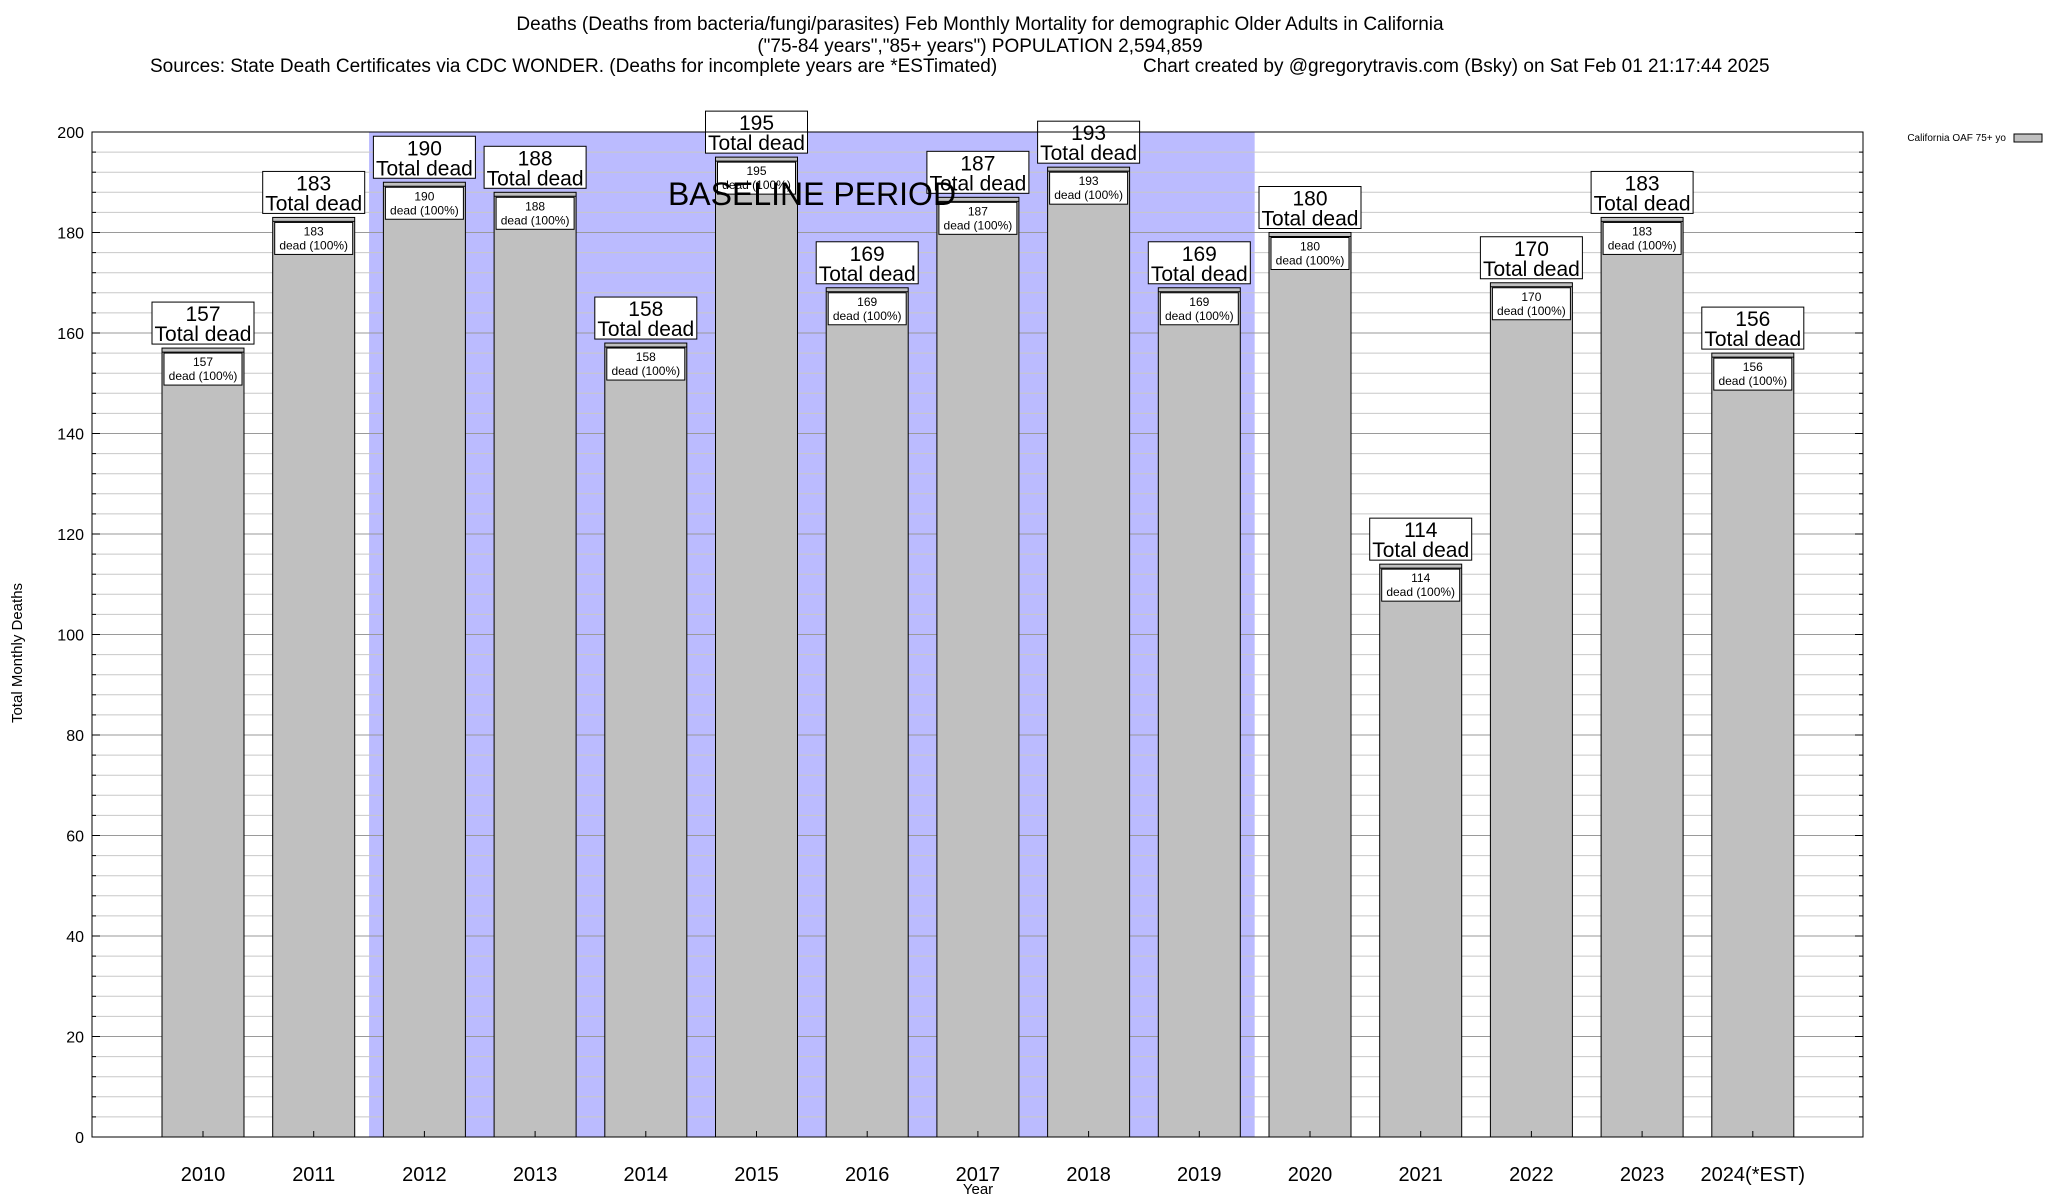 The image size is (2048, 1200). What do you see at coordinates (1199, 254) in the screenshot?
I see `total-value-label: 169` at bounding box center [1199, 254].